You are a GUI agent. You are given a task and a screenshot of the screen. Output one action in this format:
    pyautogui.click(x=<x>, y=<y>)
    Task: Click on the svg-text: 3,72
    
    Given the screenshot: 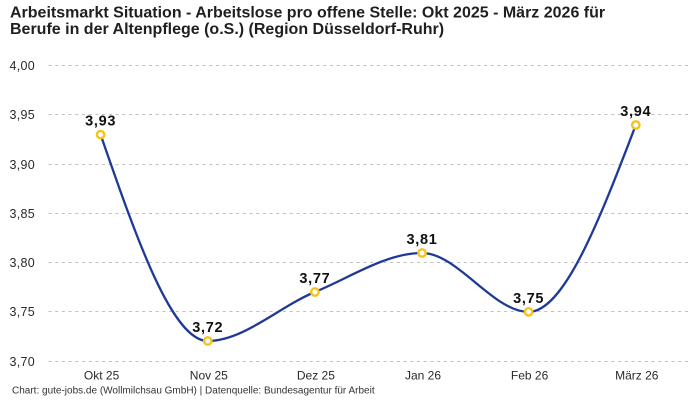 What is the action you would take?
    pyautogui.click(x=207, y=328)
    